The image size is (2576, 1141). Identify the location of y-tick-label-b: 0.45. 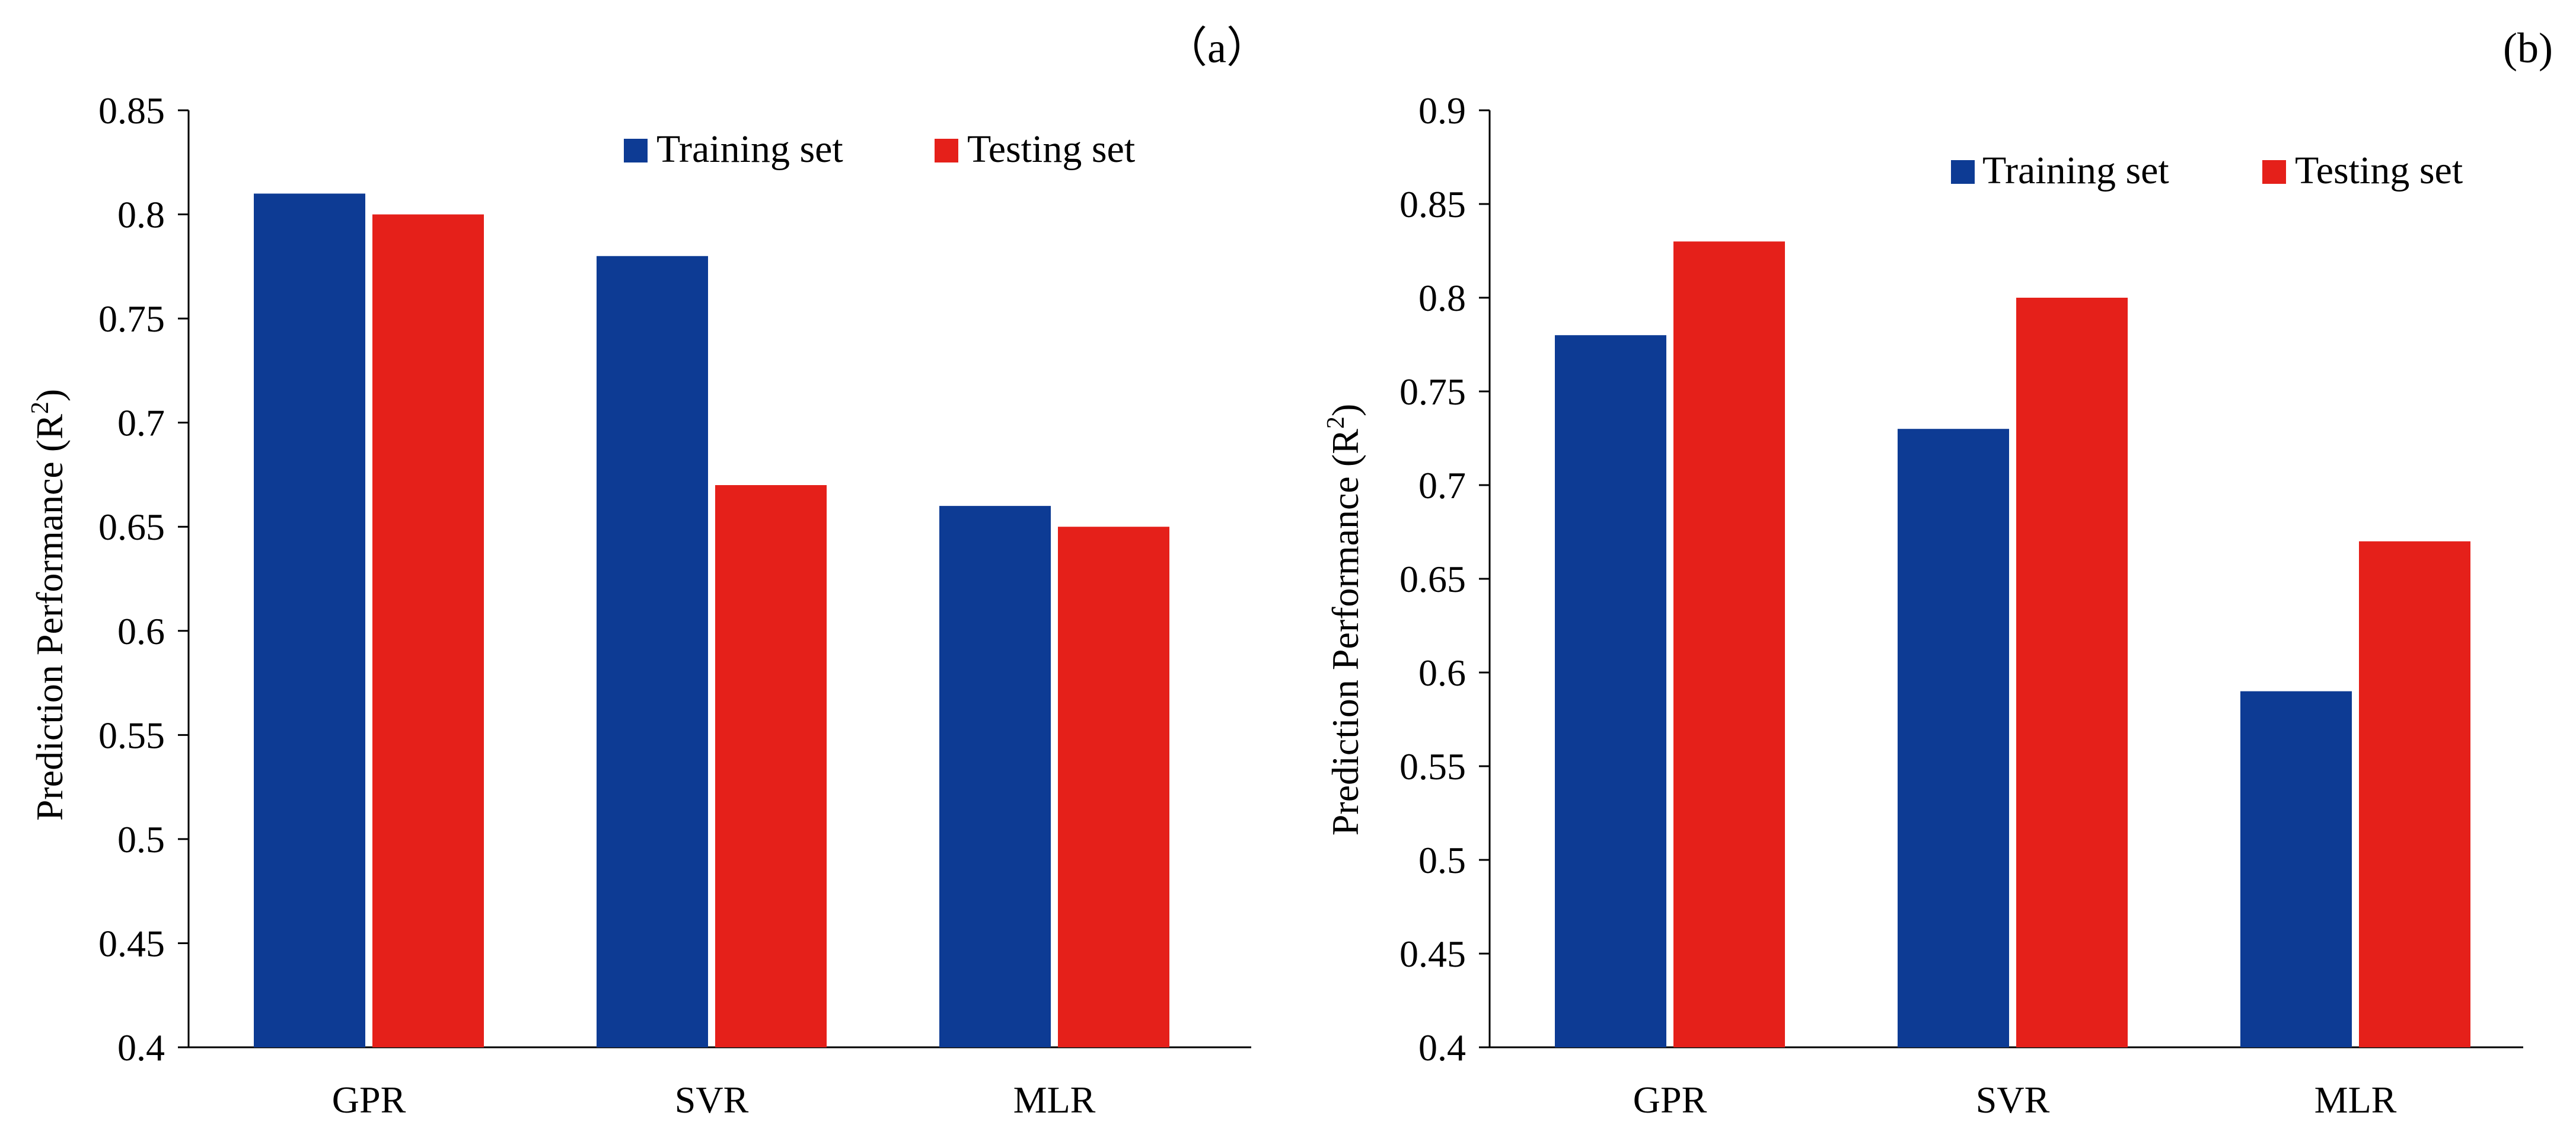
(1433, 954).